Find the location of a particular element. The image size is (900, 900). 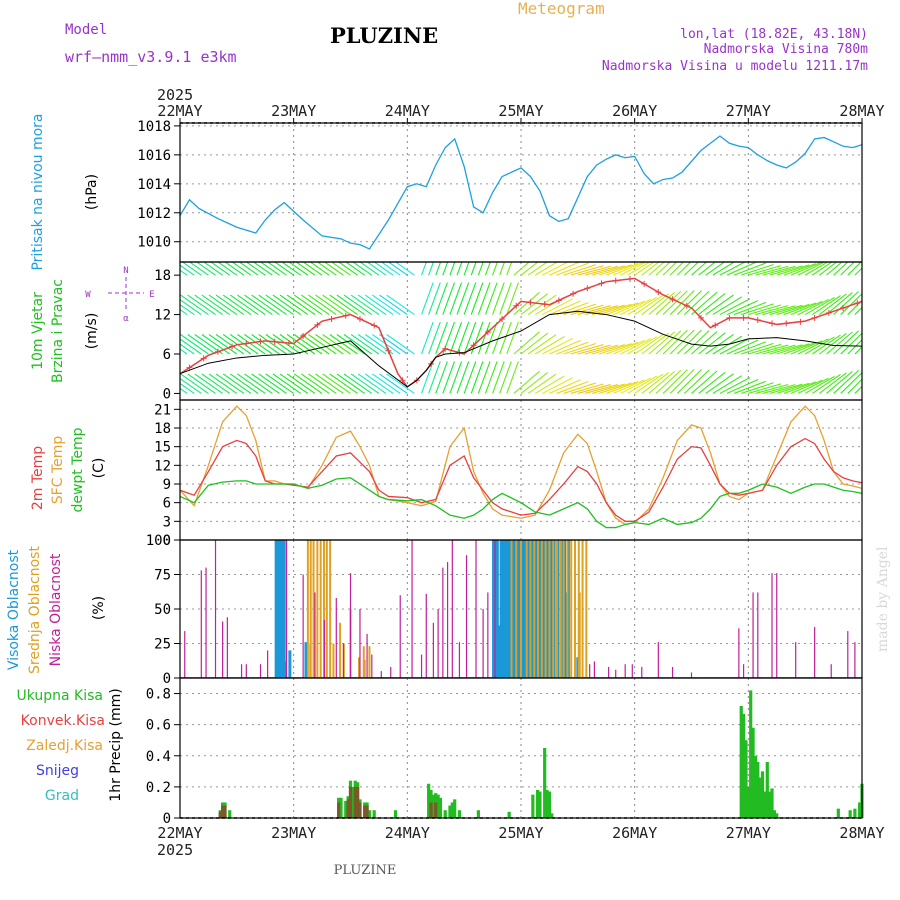

pressure-panel: 1010 1012 1014 1016 1018 is located at coordinates (500, 190).